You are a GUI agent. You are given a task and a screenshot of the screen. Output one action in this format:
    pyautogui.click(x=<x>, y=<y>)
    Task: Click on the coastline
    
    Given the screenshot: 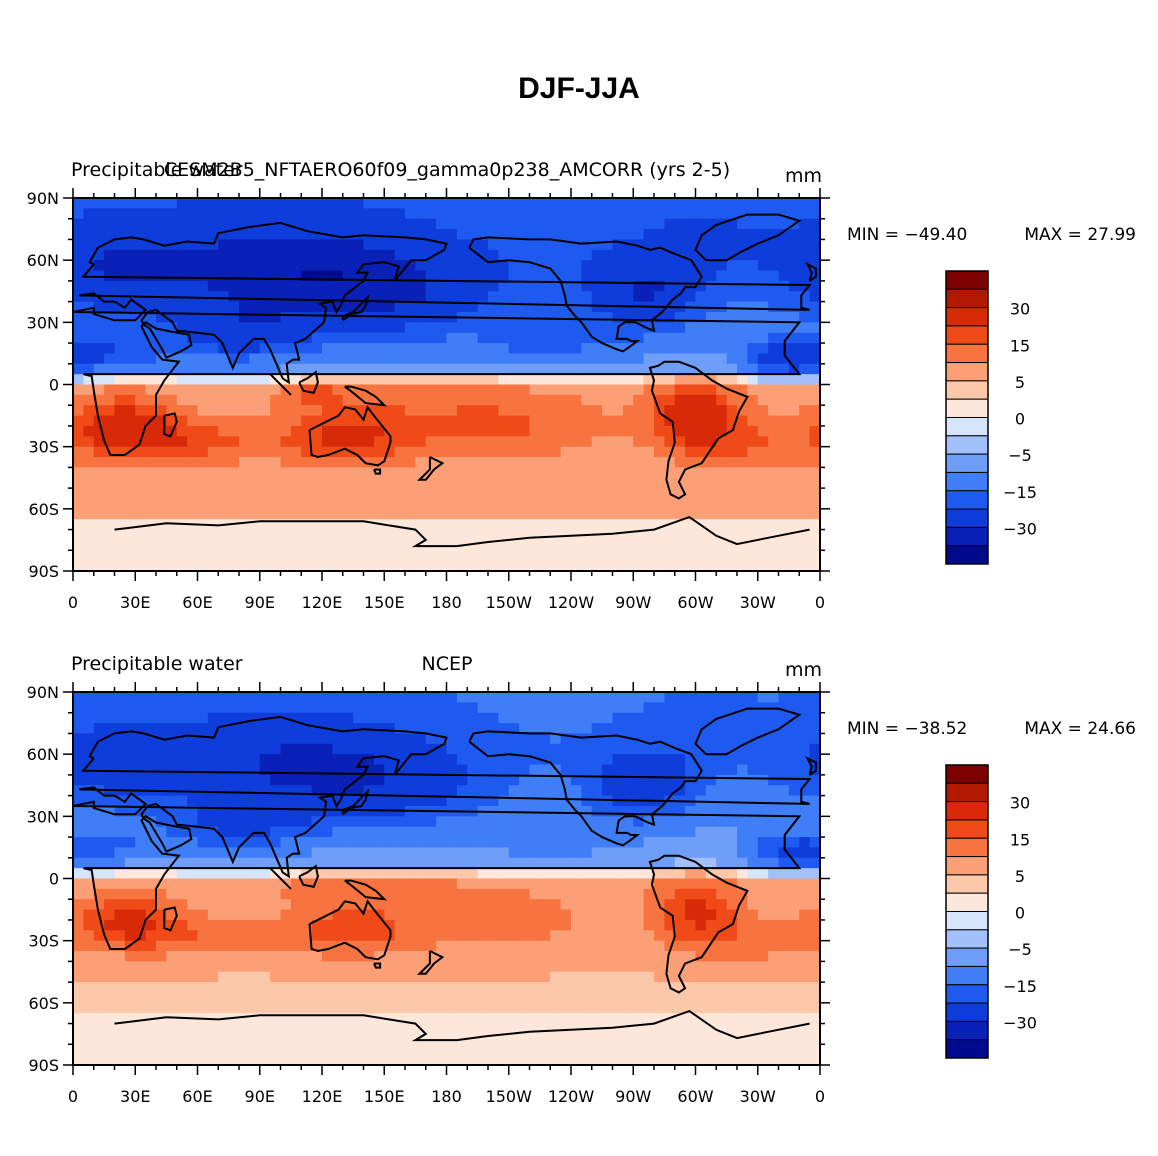 What is the action you would take?
    pyautogui.click(x=366, y=396)
    